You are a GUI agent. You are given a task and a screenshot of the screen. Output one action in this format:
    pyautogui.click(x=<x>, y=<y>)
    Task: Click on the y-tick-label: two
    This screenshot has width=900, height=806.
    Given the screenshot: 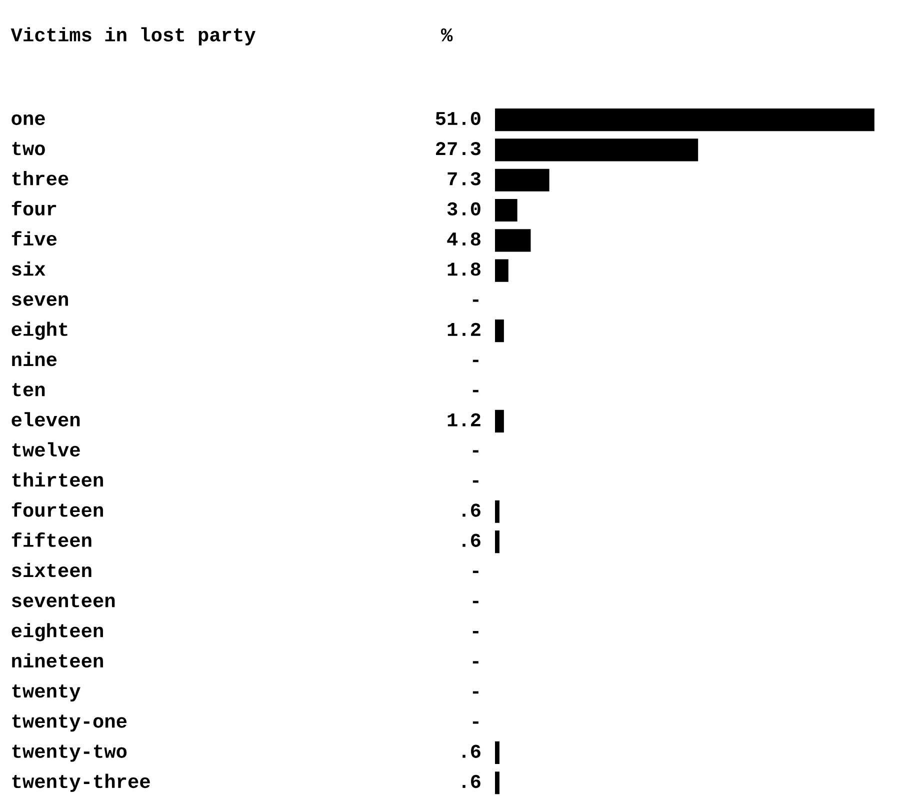 What is the action you would take?
    pyautogui.click(x=28, y=149)
    